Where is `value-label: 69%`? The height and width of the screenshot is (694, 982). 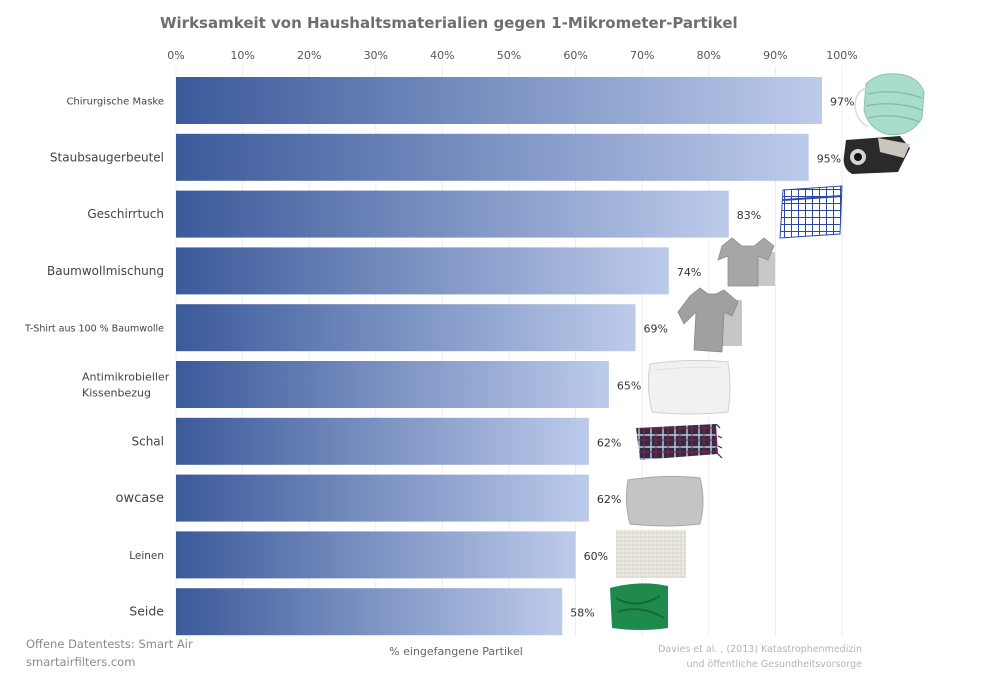 value-label: 69% is located at coordinates (656, 329).